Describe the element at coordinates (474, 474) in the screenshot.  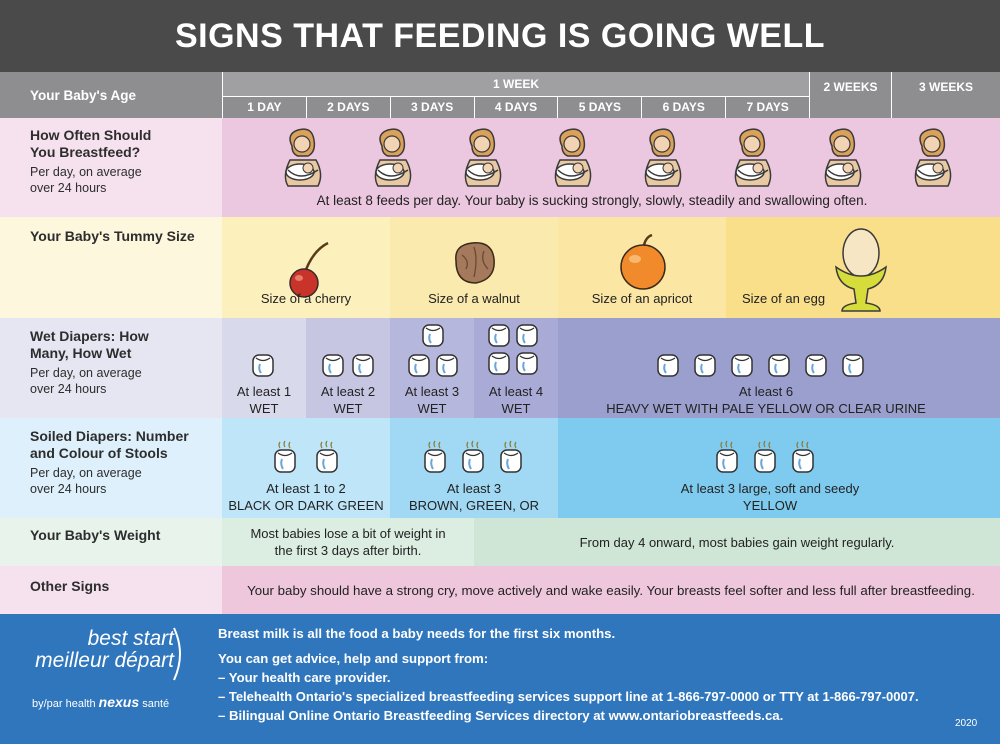
I see `soiled-cell-2: At least 3 BROWN, GREEN, OR YELLOW` at that location.